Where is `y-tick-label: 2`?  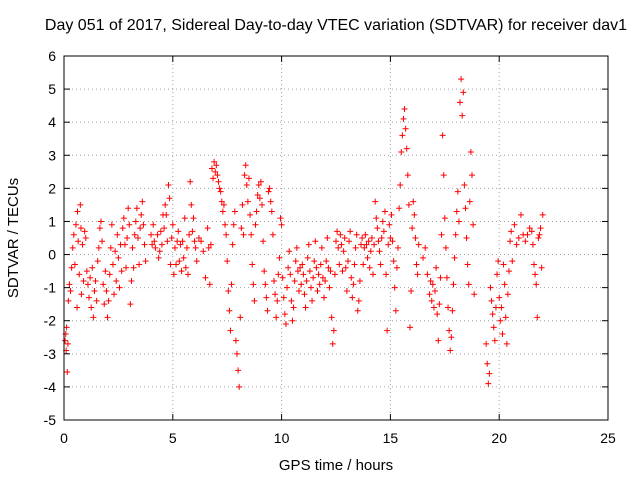
y-tick-label: 2 is located at coordinates (52, 188).